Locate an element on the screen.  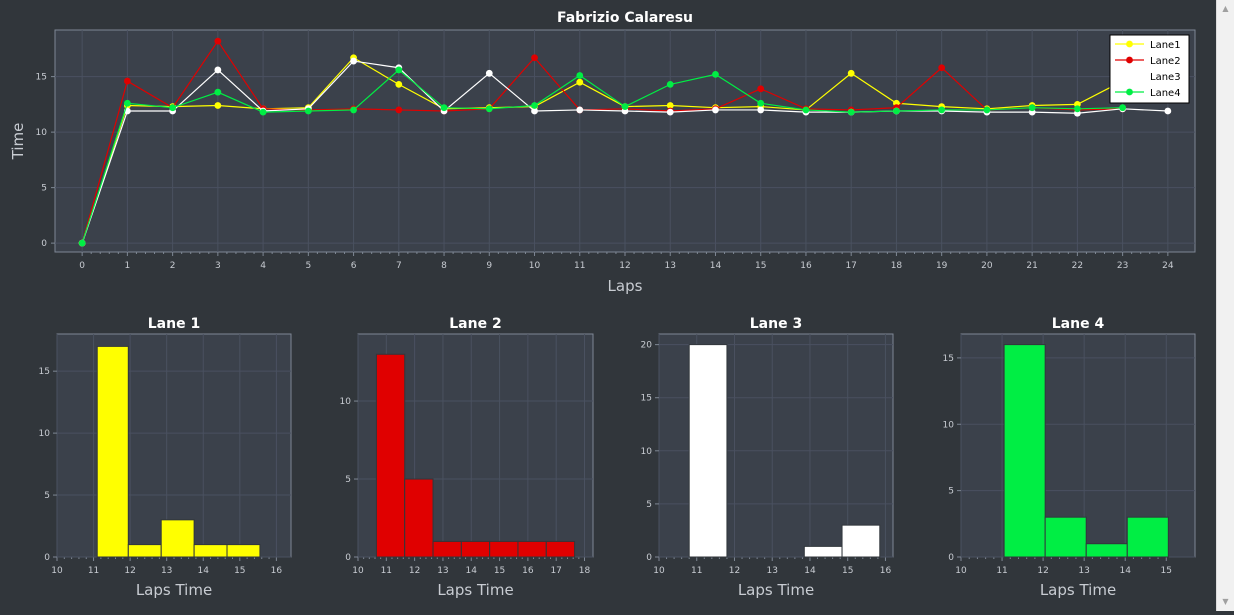
histogram-title: Lane 1 is located at coordinates (174, 324).